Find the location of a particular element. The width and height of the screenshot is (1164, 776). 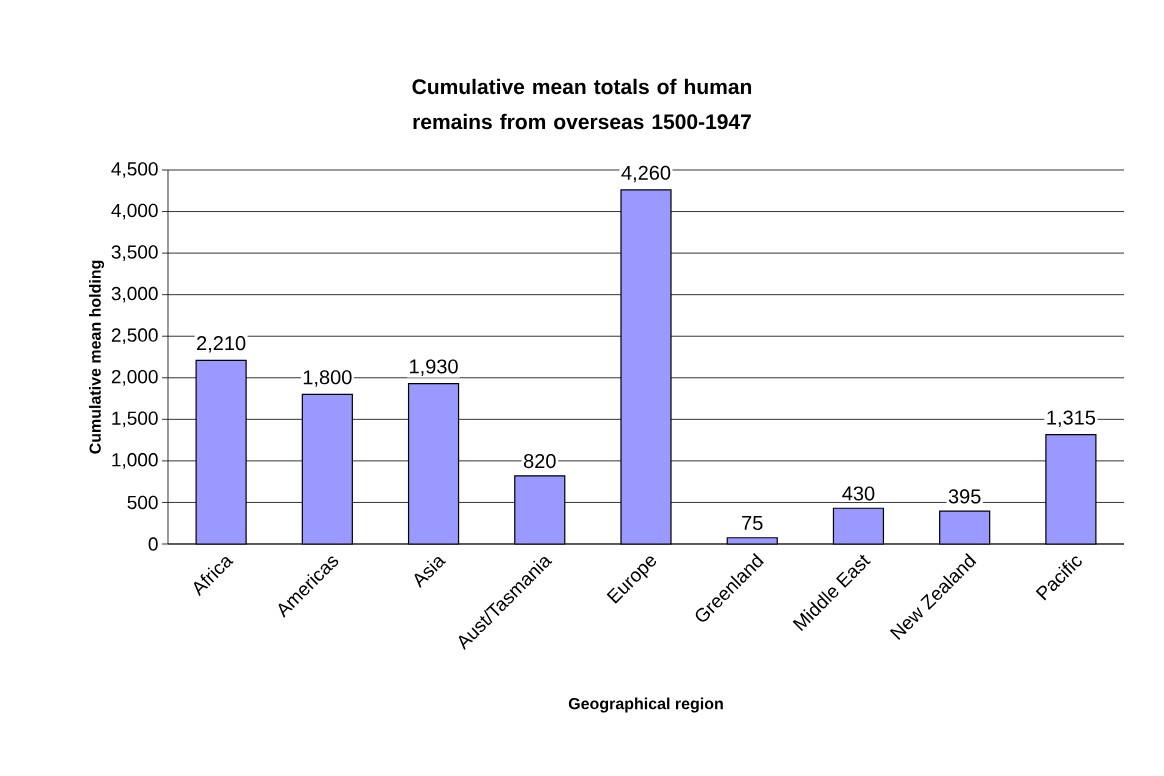

y-axis-title: Cumulative mean holding is located at coordinates (97, 357).